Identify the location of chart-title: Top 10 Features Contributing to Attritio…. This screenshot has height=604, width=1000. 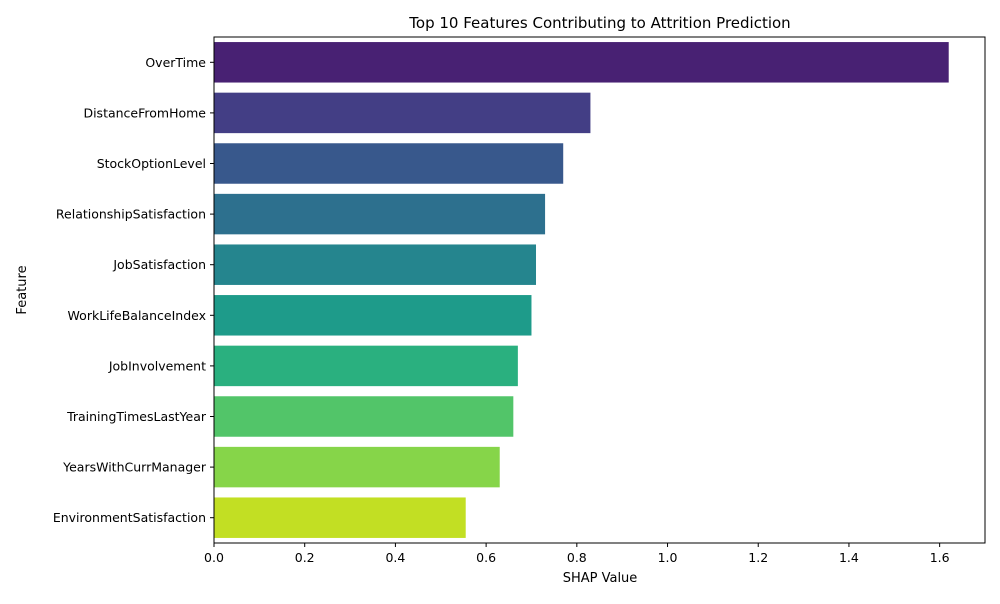
(599, 23).